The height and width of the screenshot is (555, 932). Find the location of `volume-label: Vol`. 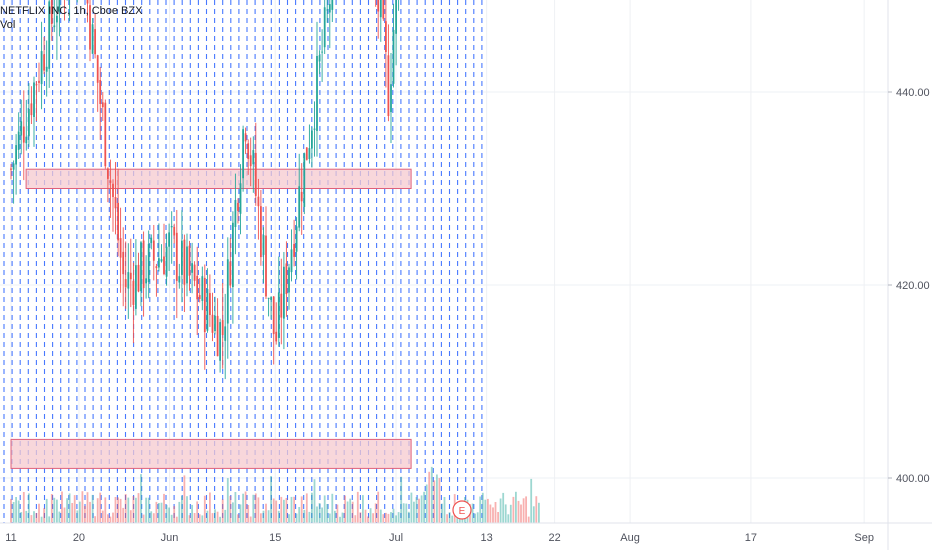

volume-label: Vol is located at coordinates (8, 25).